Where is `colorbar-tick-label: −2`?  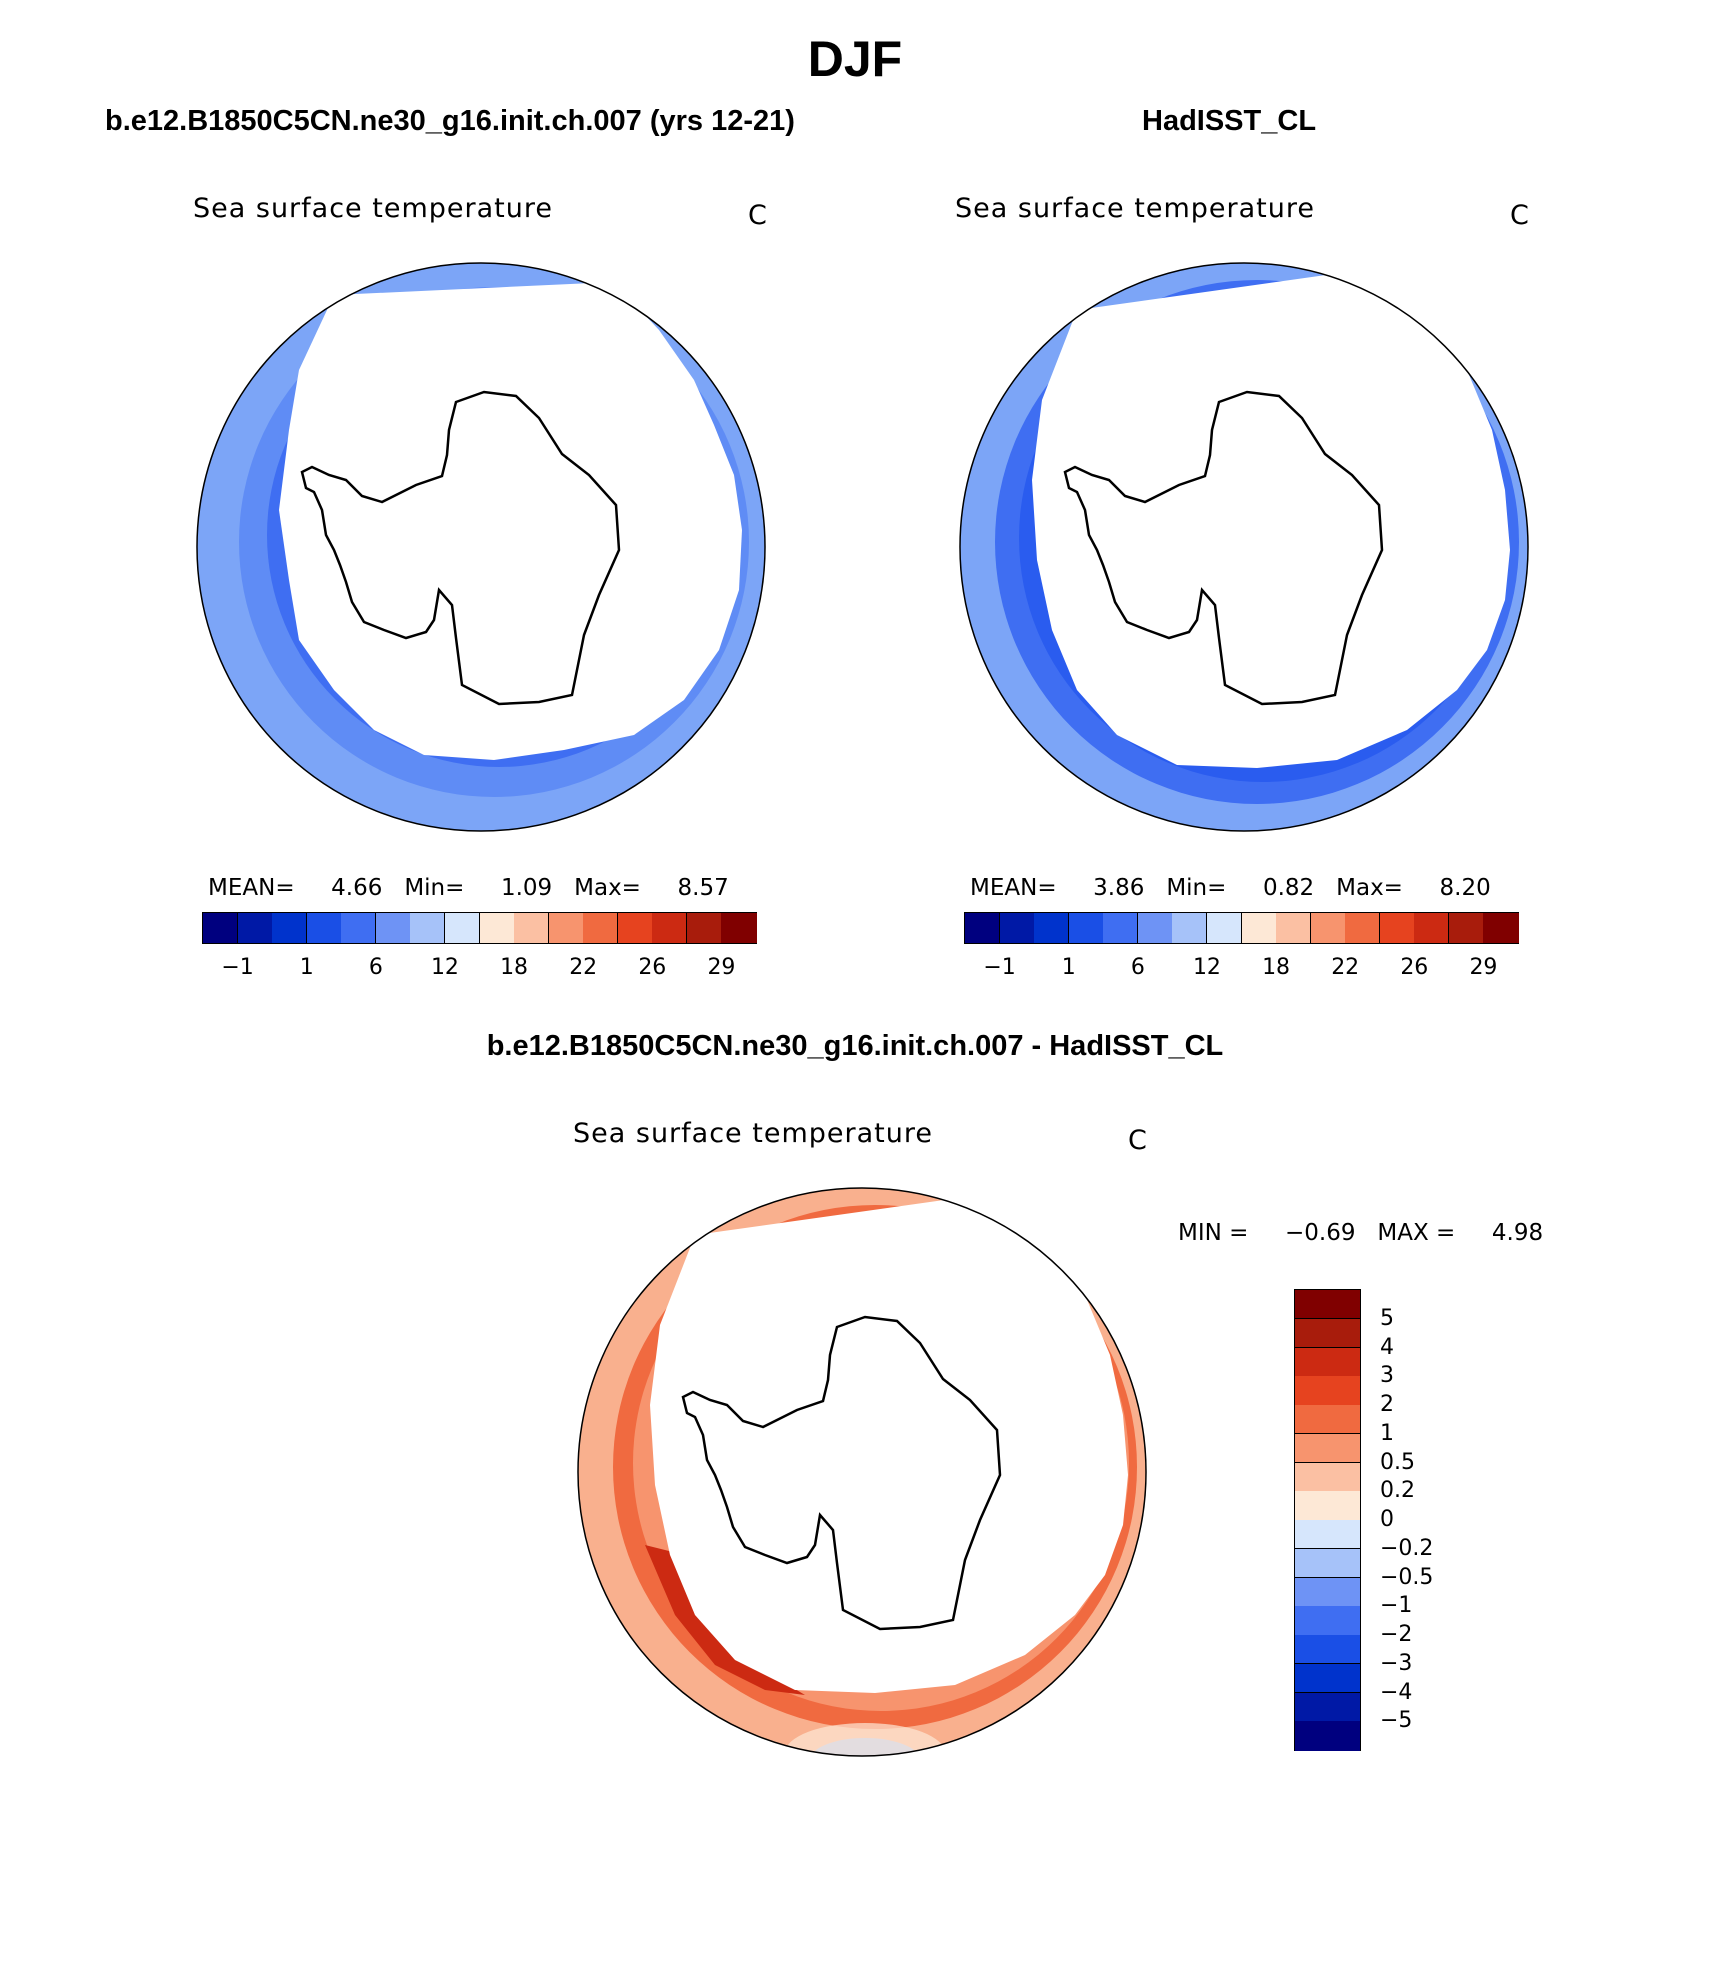
colorbar-tick-label: −2 is located at coordinates (1396, 1634).